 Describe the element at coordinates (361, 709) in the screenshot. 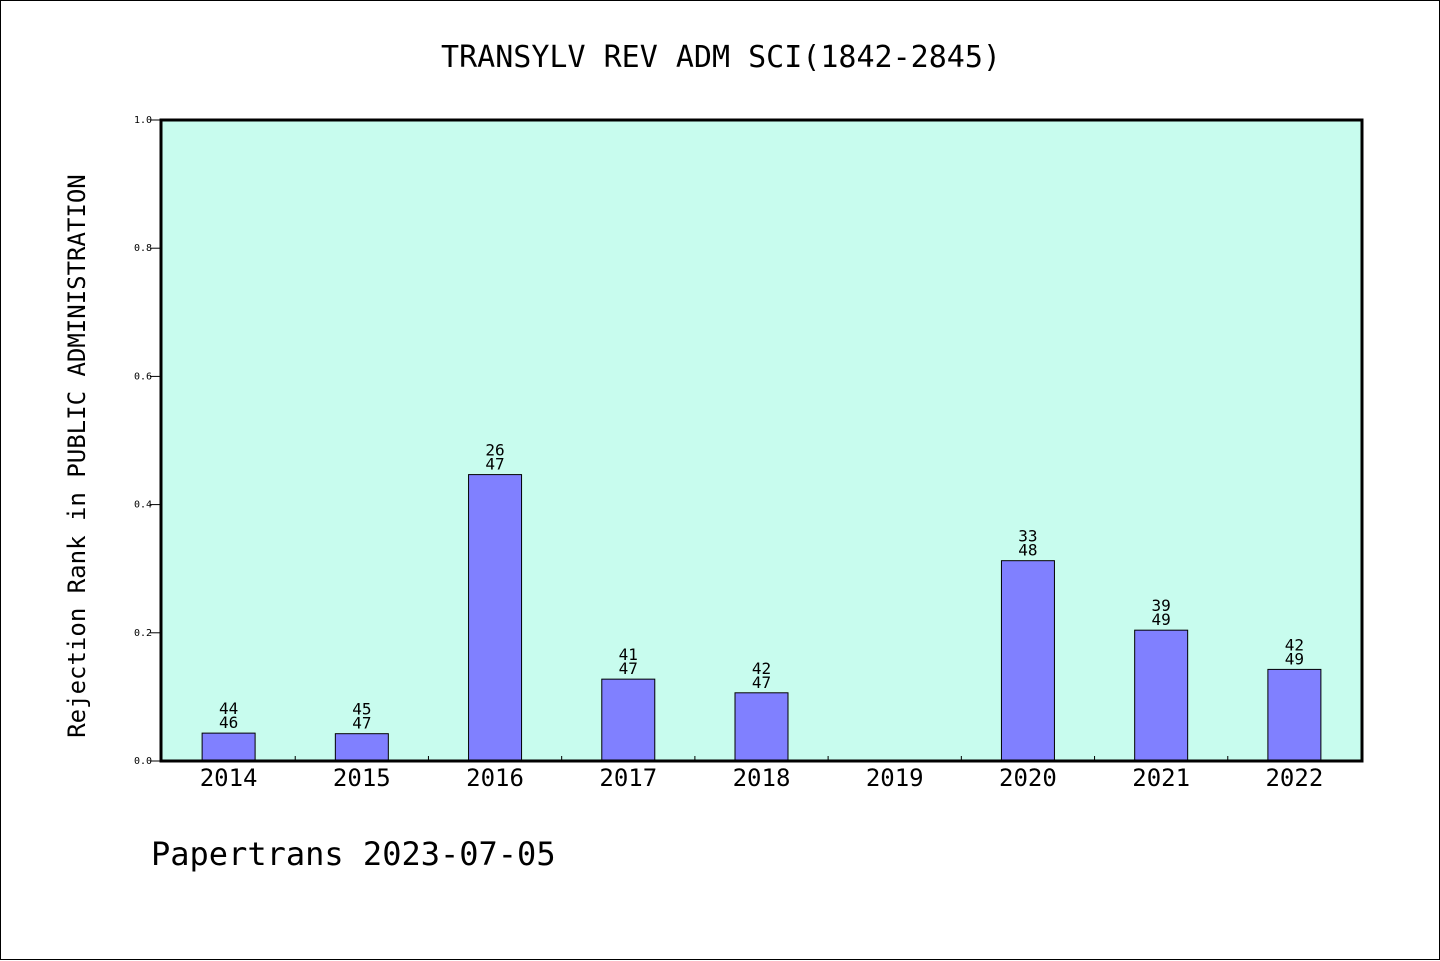

I see `bar-rank-label: 45` at that location.